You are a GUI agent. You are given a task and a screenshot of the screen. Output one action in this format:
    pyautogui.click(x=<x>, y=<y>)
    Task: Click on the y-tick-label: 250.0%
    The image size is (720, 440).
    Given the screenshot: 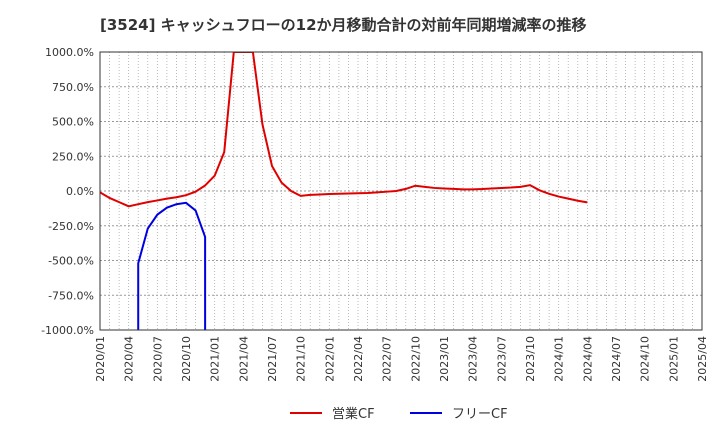 What is the action you would take?
    pyautogui.click(x=73, y=156)
    